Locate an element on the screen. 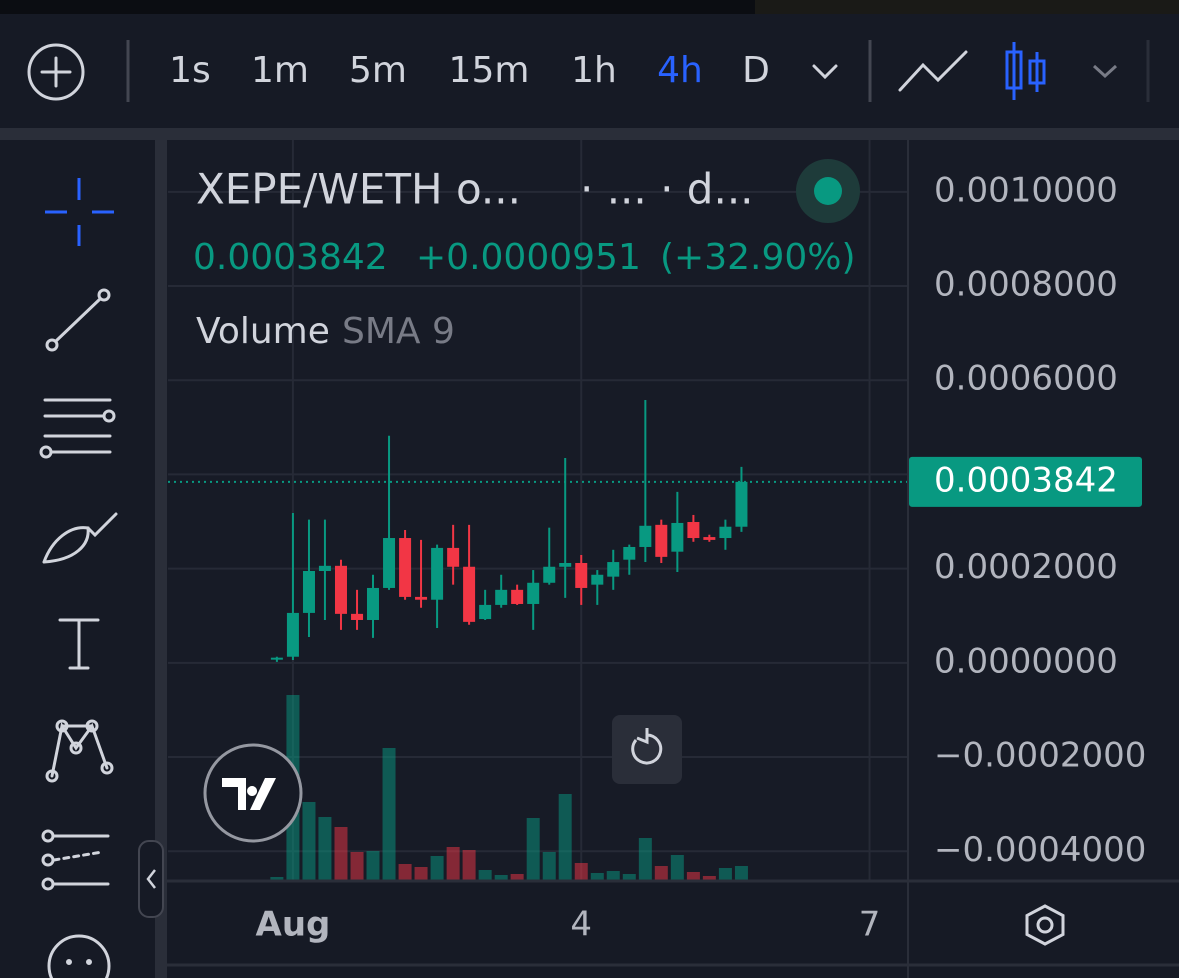 The height and width of the screenshot is (978, 1179). interval-button: 1s is located at coordinates (190, 70).